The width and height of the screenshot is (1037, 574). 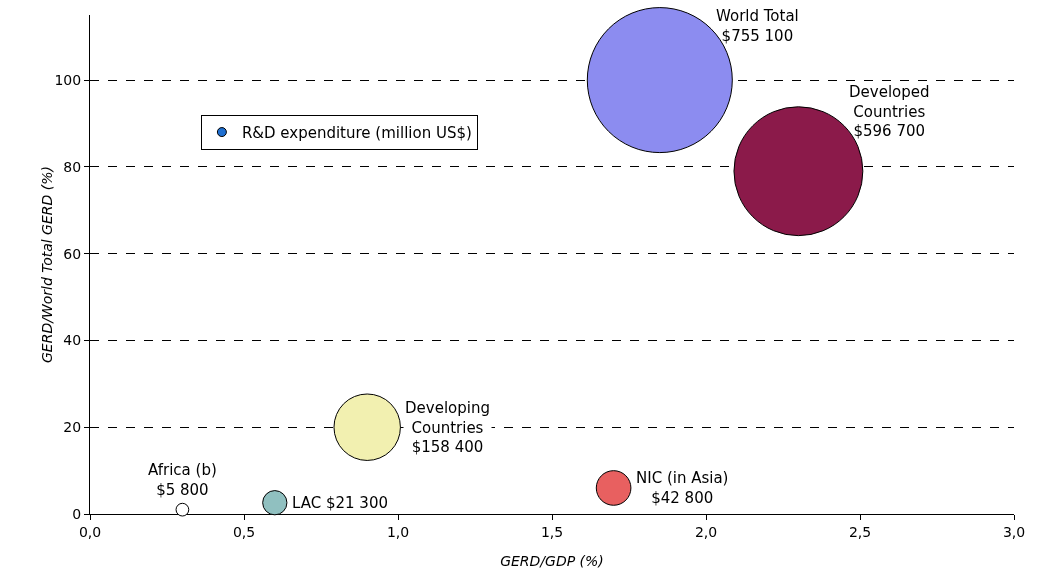 I want to click on annotation: World Total $755 100, so click(x=757, y=26).